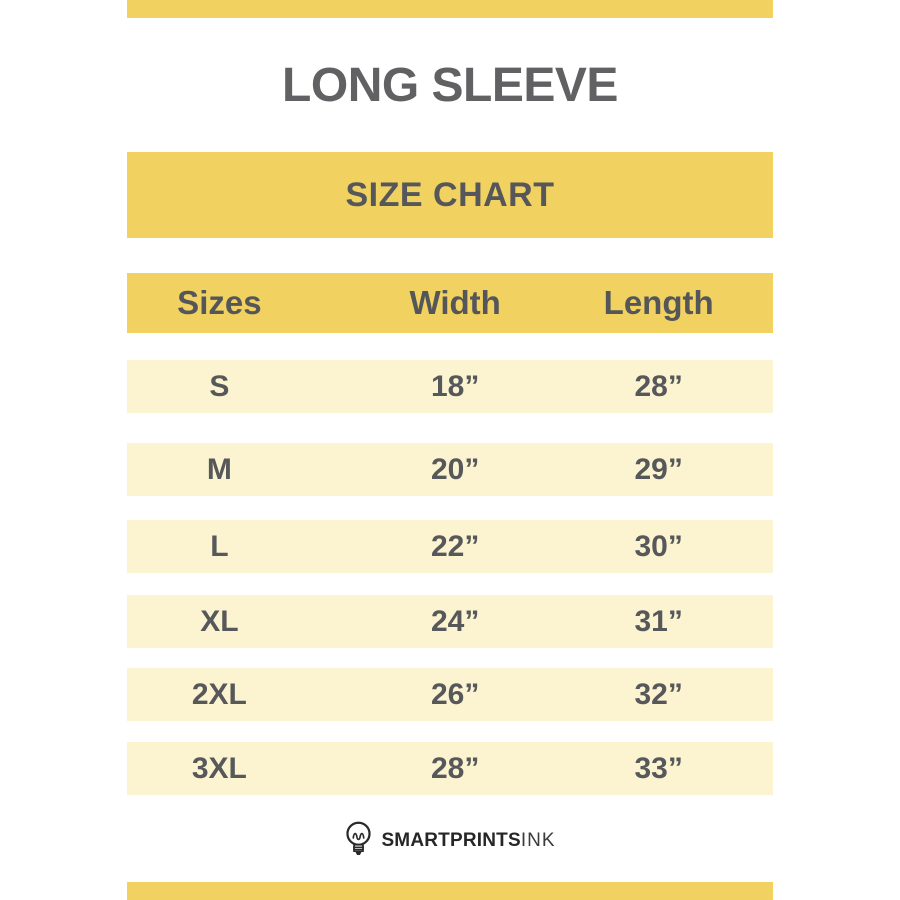  I want to click on table-row-xl: XL 24” 31”, so click(450, 621).